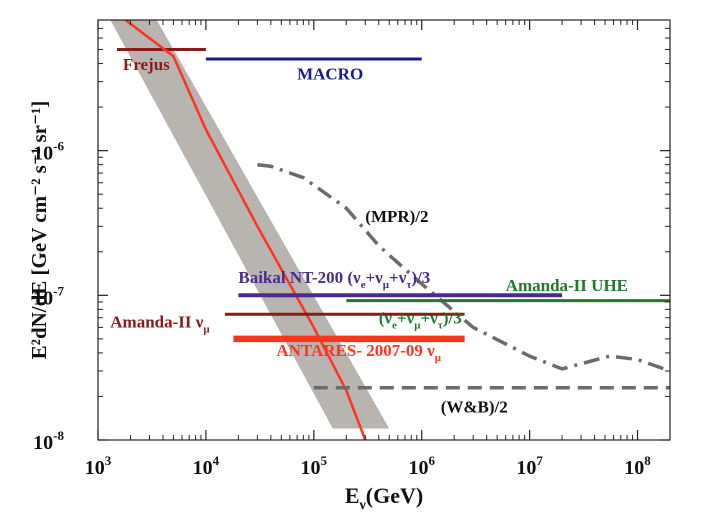 The image size is (708, 527). I want to click on label-frejus: Frejus, so click(146, 64).